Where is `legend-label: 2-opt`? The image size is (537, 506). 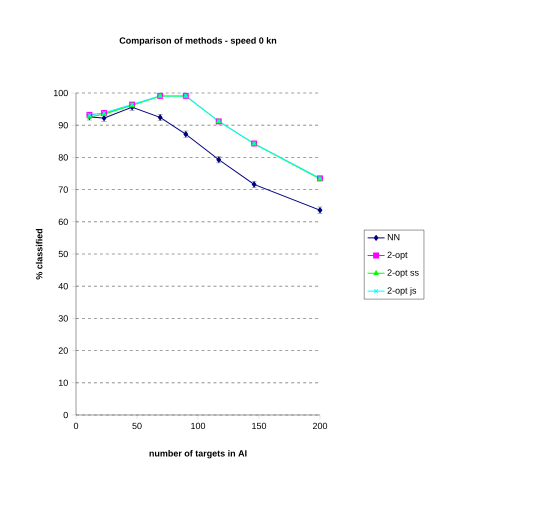 legend-label: 2-opt is located at coordinates (398, 256).